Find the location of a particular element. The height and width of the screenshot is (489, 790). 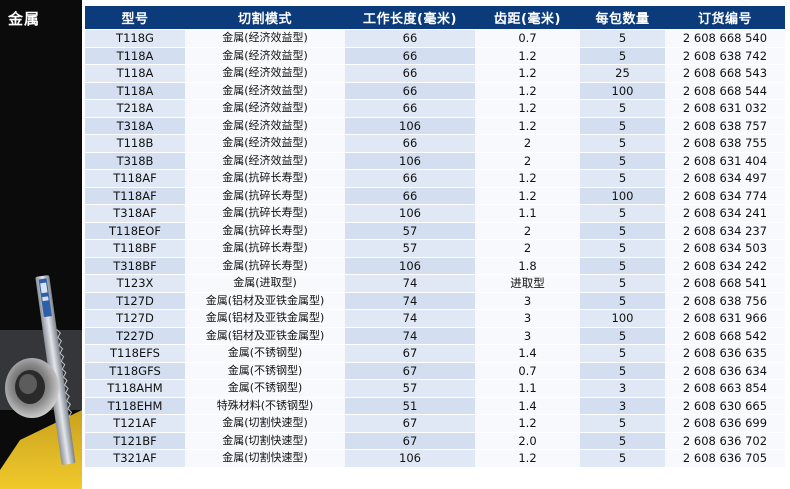

table-row: T318B 金属(经济效益型) 106 2 5 2 608 631 404 is located at coordinates (435, 160).